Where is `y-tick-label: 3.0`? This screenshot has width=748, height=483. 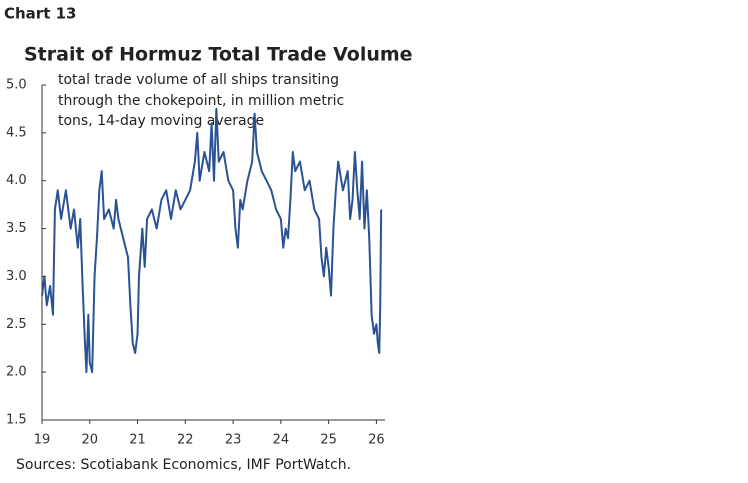
y-tick-label: 3.0 is located at coordinates (16, 276).